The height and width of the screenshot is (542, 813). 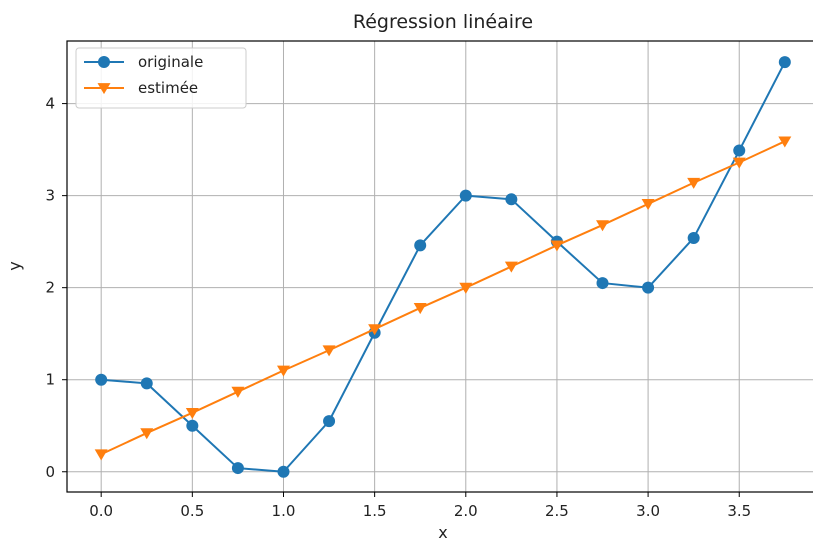 I want to click on x-tick-label: 2.5, so click(x=557, y=511).